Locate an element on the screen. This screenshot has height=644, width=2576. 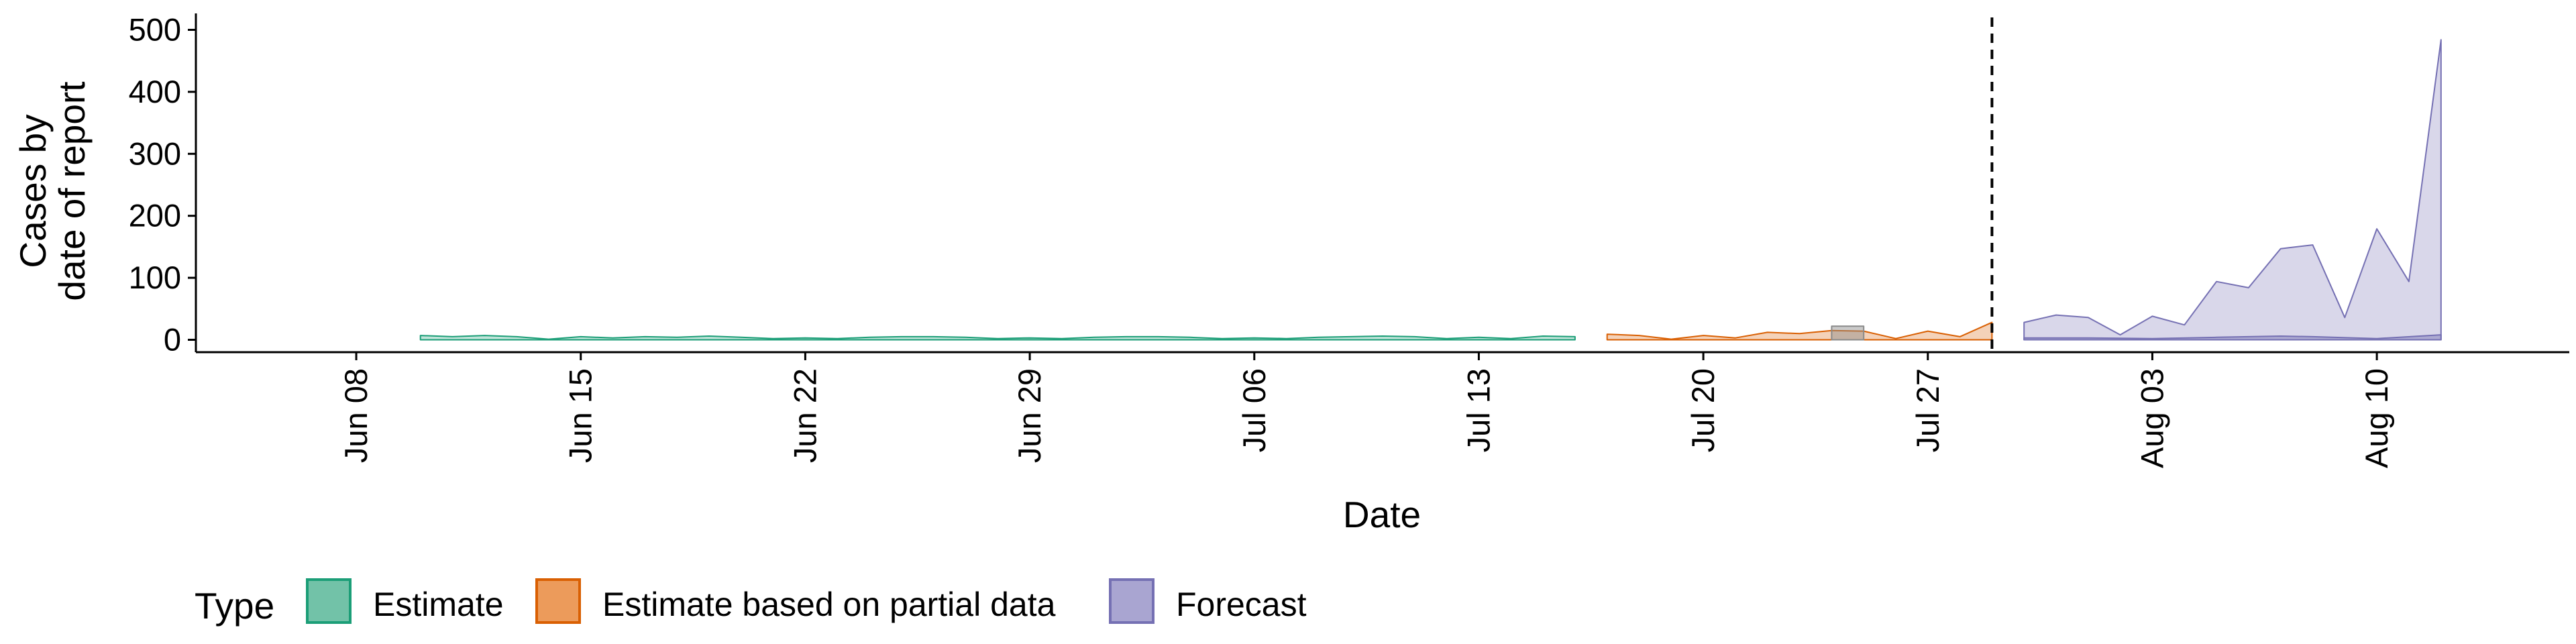
ribbon-estimate-based-on-partial-data is located at coordinates (1799, 331).